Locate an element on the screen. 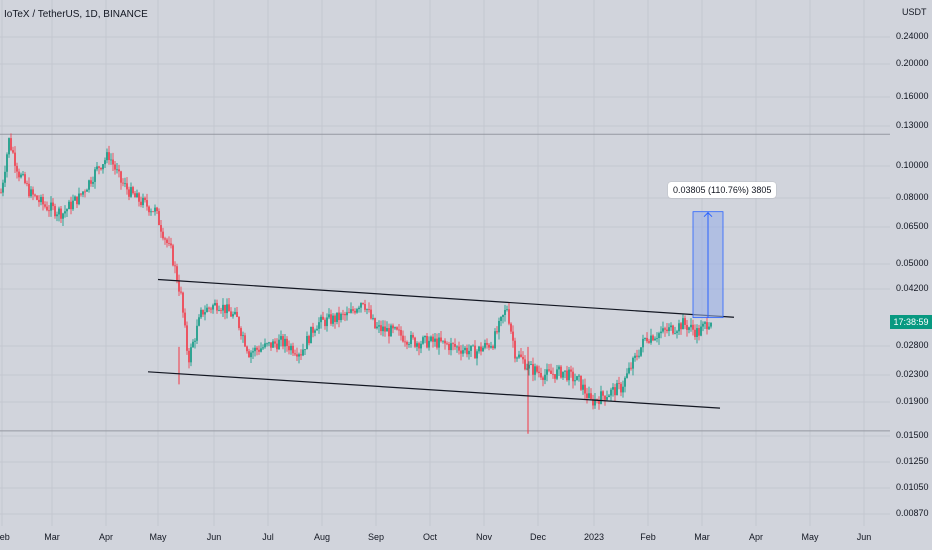  symbol-title: IoTeX / TetherUS, 1D, BINANCE is located at coordinates (76, 14).